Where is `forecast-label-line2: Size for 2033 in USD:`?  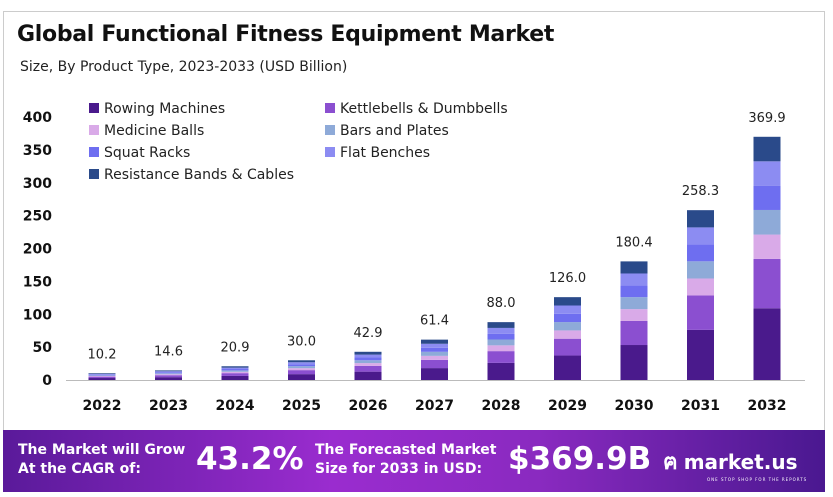
forecast-label-line2: Size for 2033 in USD: is located at coordinates (399, 469).